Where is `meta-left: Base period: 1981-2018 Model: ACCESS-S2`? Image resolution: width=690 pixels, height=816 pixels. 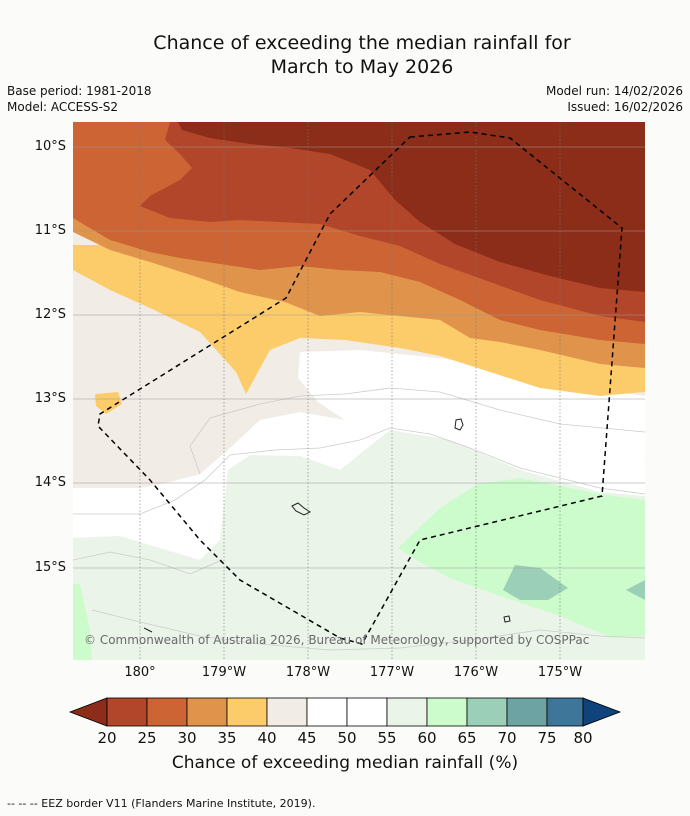
meta-left: Base period: 1981-2018 Model: ACCESS-S2 is located at coordinates (79, 99).